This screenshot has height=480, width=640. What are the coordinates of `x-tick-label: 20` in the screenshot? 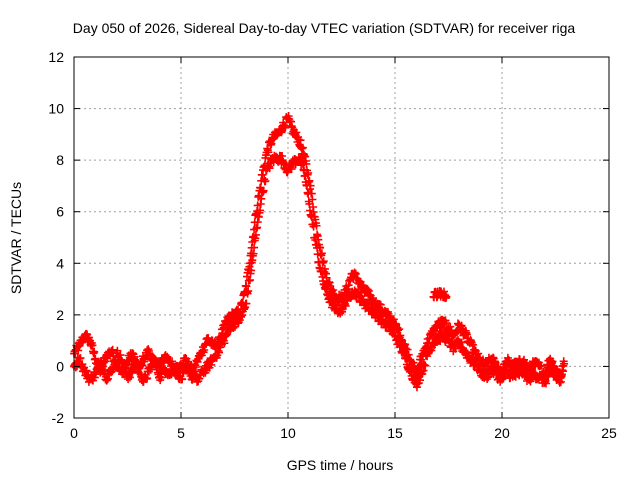 It's located at (502, 433).